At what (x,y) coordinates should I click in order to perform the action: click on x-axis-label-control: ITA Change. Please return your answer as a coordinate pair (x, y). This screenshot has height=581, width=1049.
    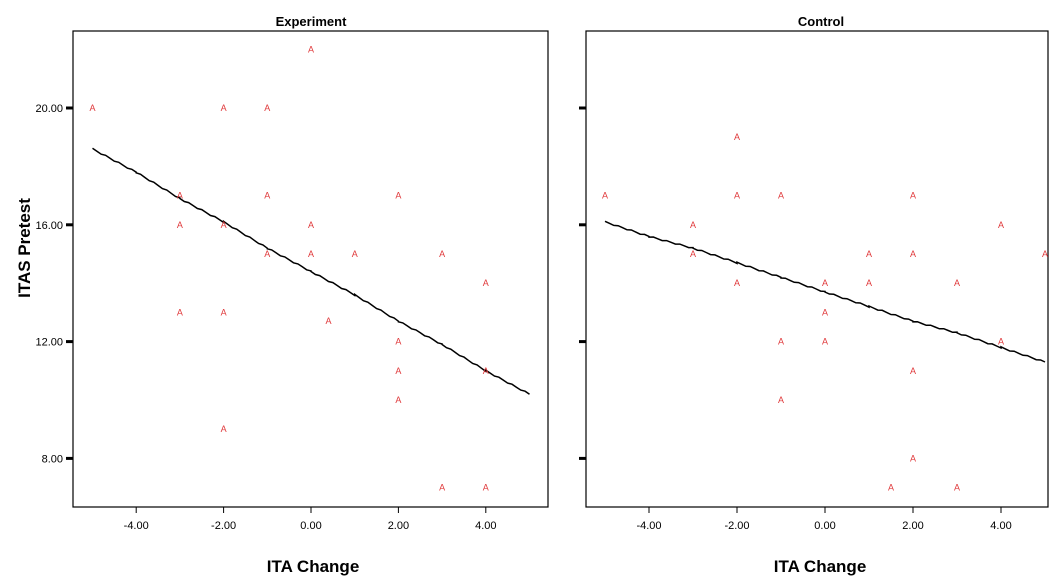
    Looking at the image, I should click on (820, 566).